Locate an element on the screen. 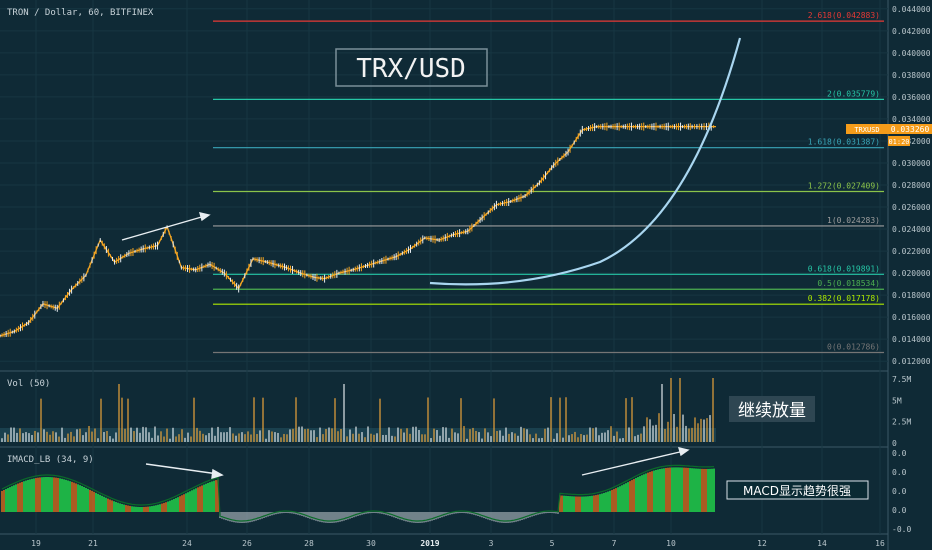  volume-tick-label: 2.5M is located at coordinates (901, 422).